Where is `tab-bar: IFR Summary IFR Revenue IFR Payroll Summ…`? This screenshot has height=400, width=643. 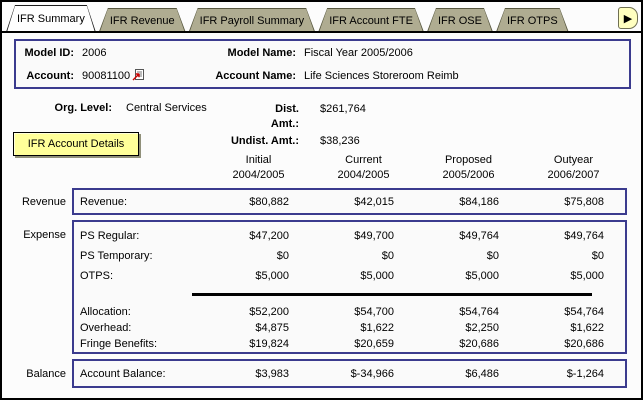
tab-bar: IFR Summary IFR Revenue IFR Payroll Summ… is located at coordinates (287, 18).